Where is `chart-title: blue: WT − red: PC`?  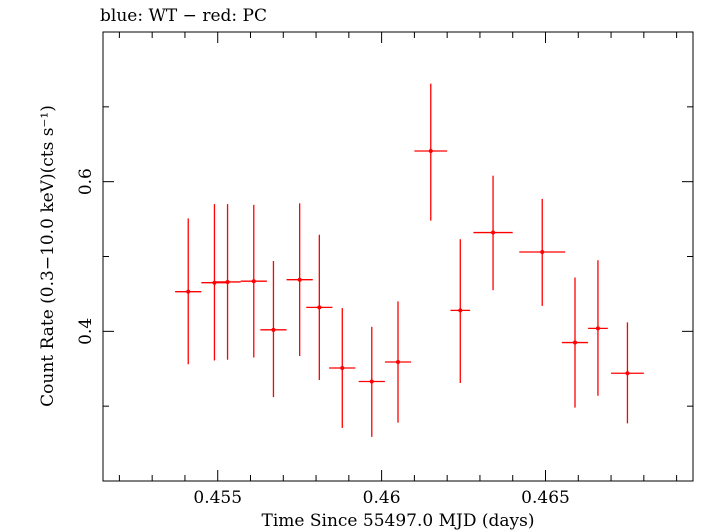 chart-title: blue: WT − red: PC is located at coordinates (183, 16).